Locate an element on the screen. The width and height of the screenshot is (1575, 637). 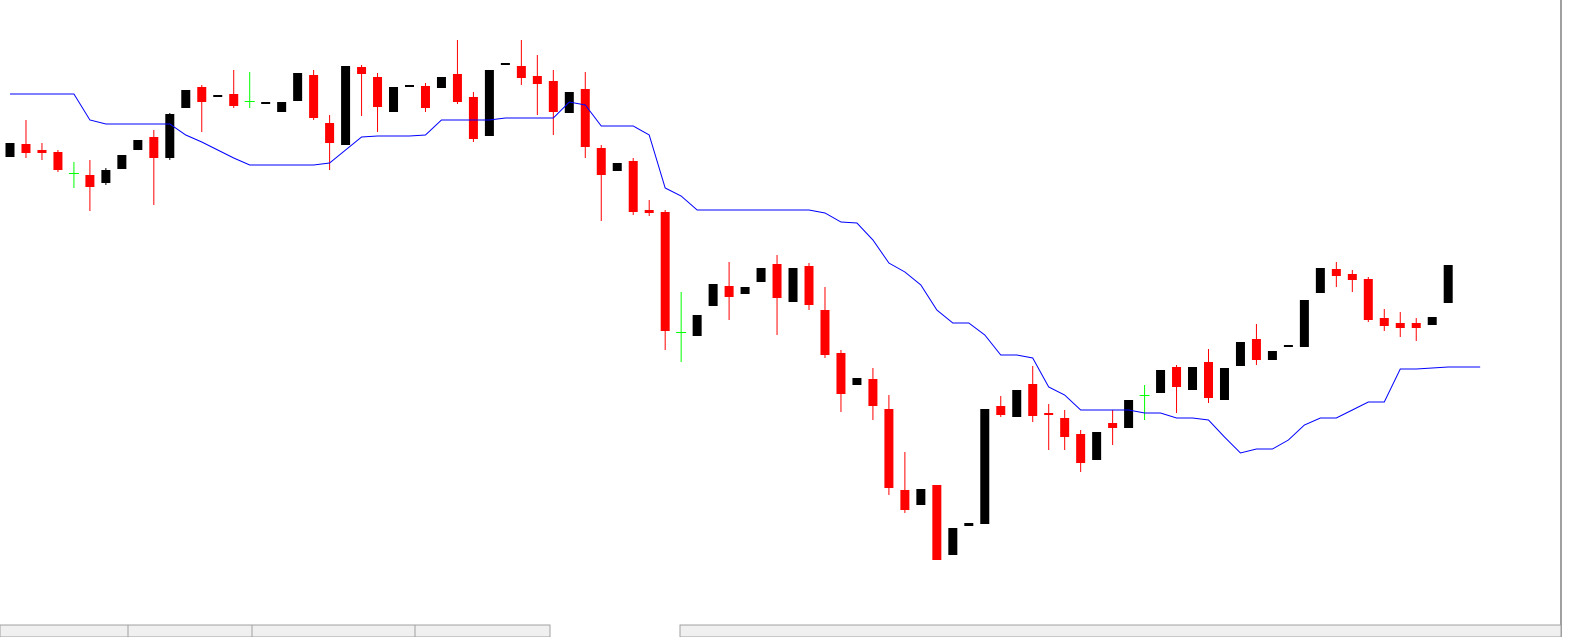
scrollbar is located at coordinates (1120, 630).